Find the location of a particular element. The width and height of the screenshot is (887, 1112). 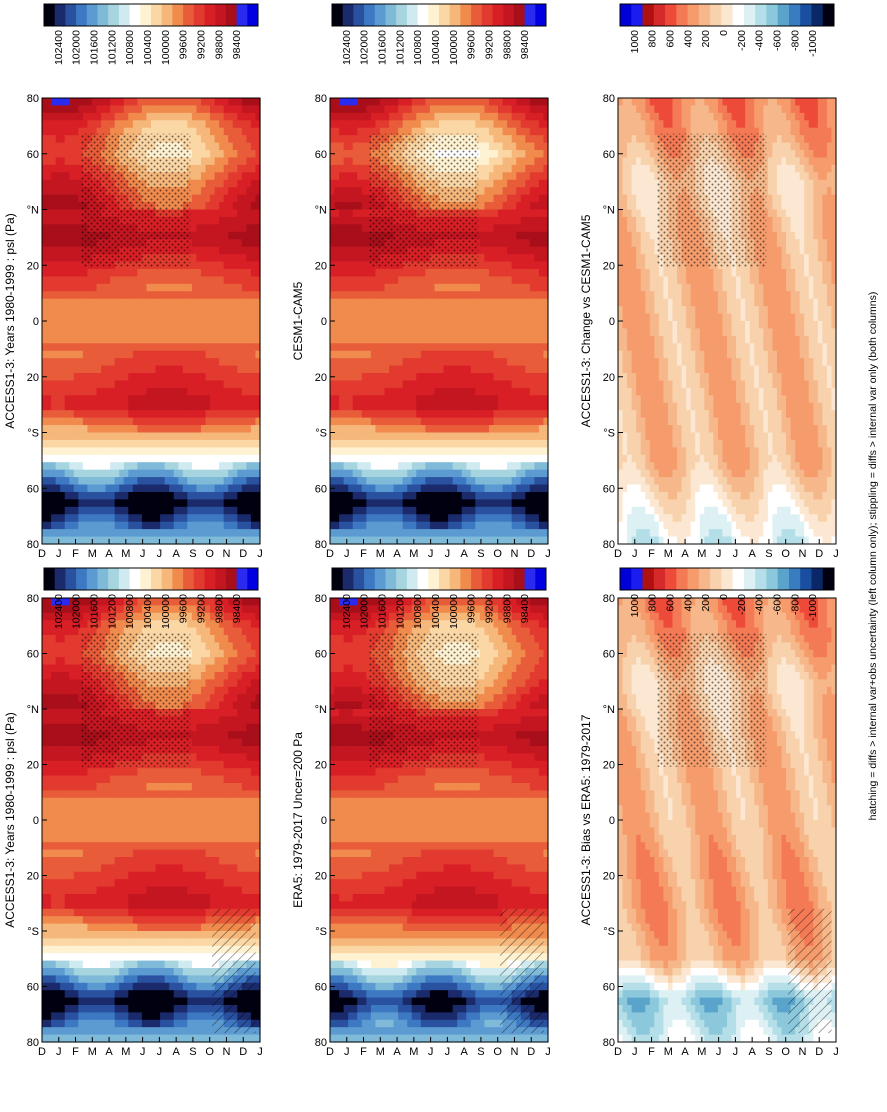

colorbar-label: 100800 is located at coordinates (130, 47).